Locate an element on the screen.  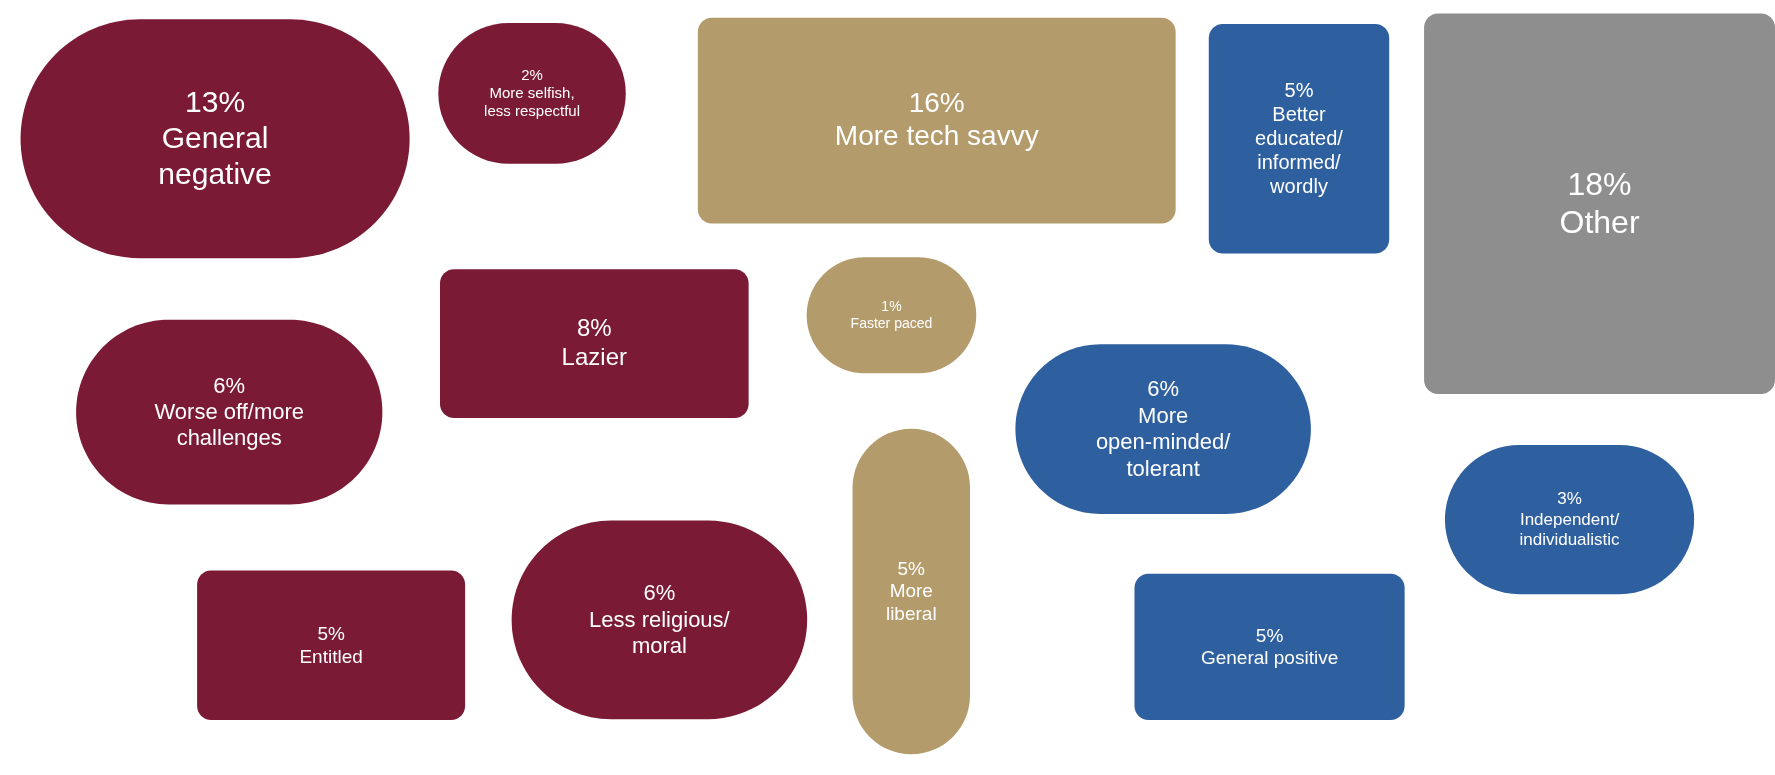
data-label: 18% is located at coordinates (1599, 183).